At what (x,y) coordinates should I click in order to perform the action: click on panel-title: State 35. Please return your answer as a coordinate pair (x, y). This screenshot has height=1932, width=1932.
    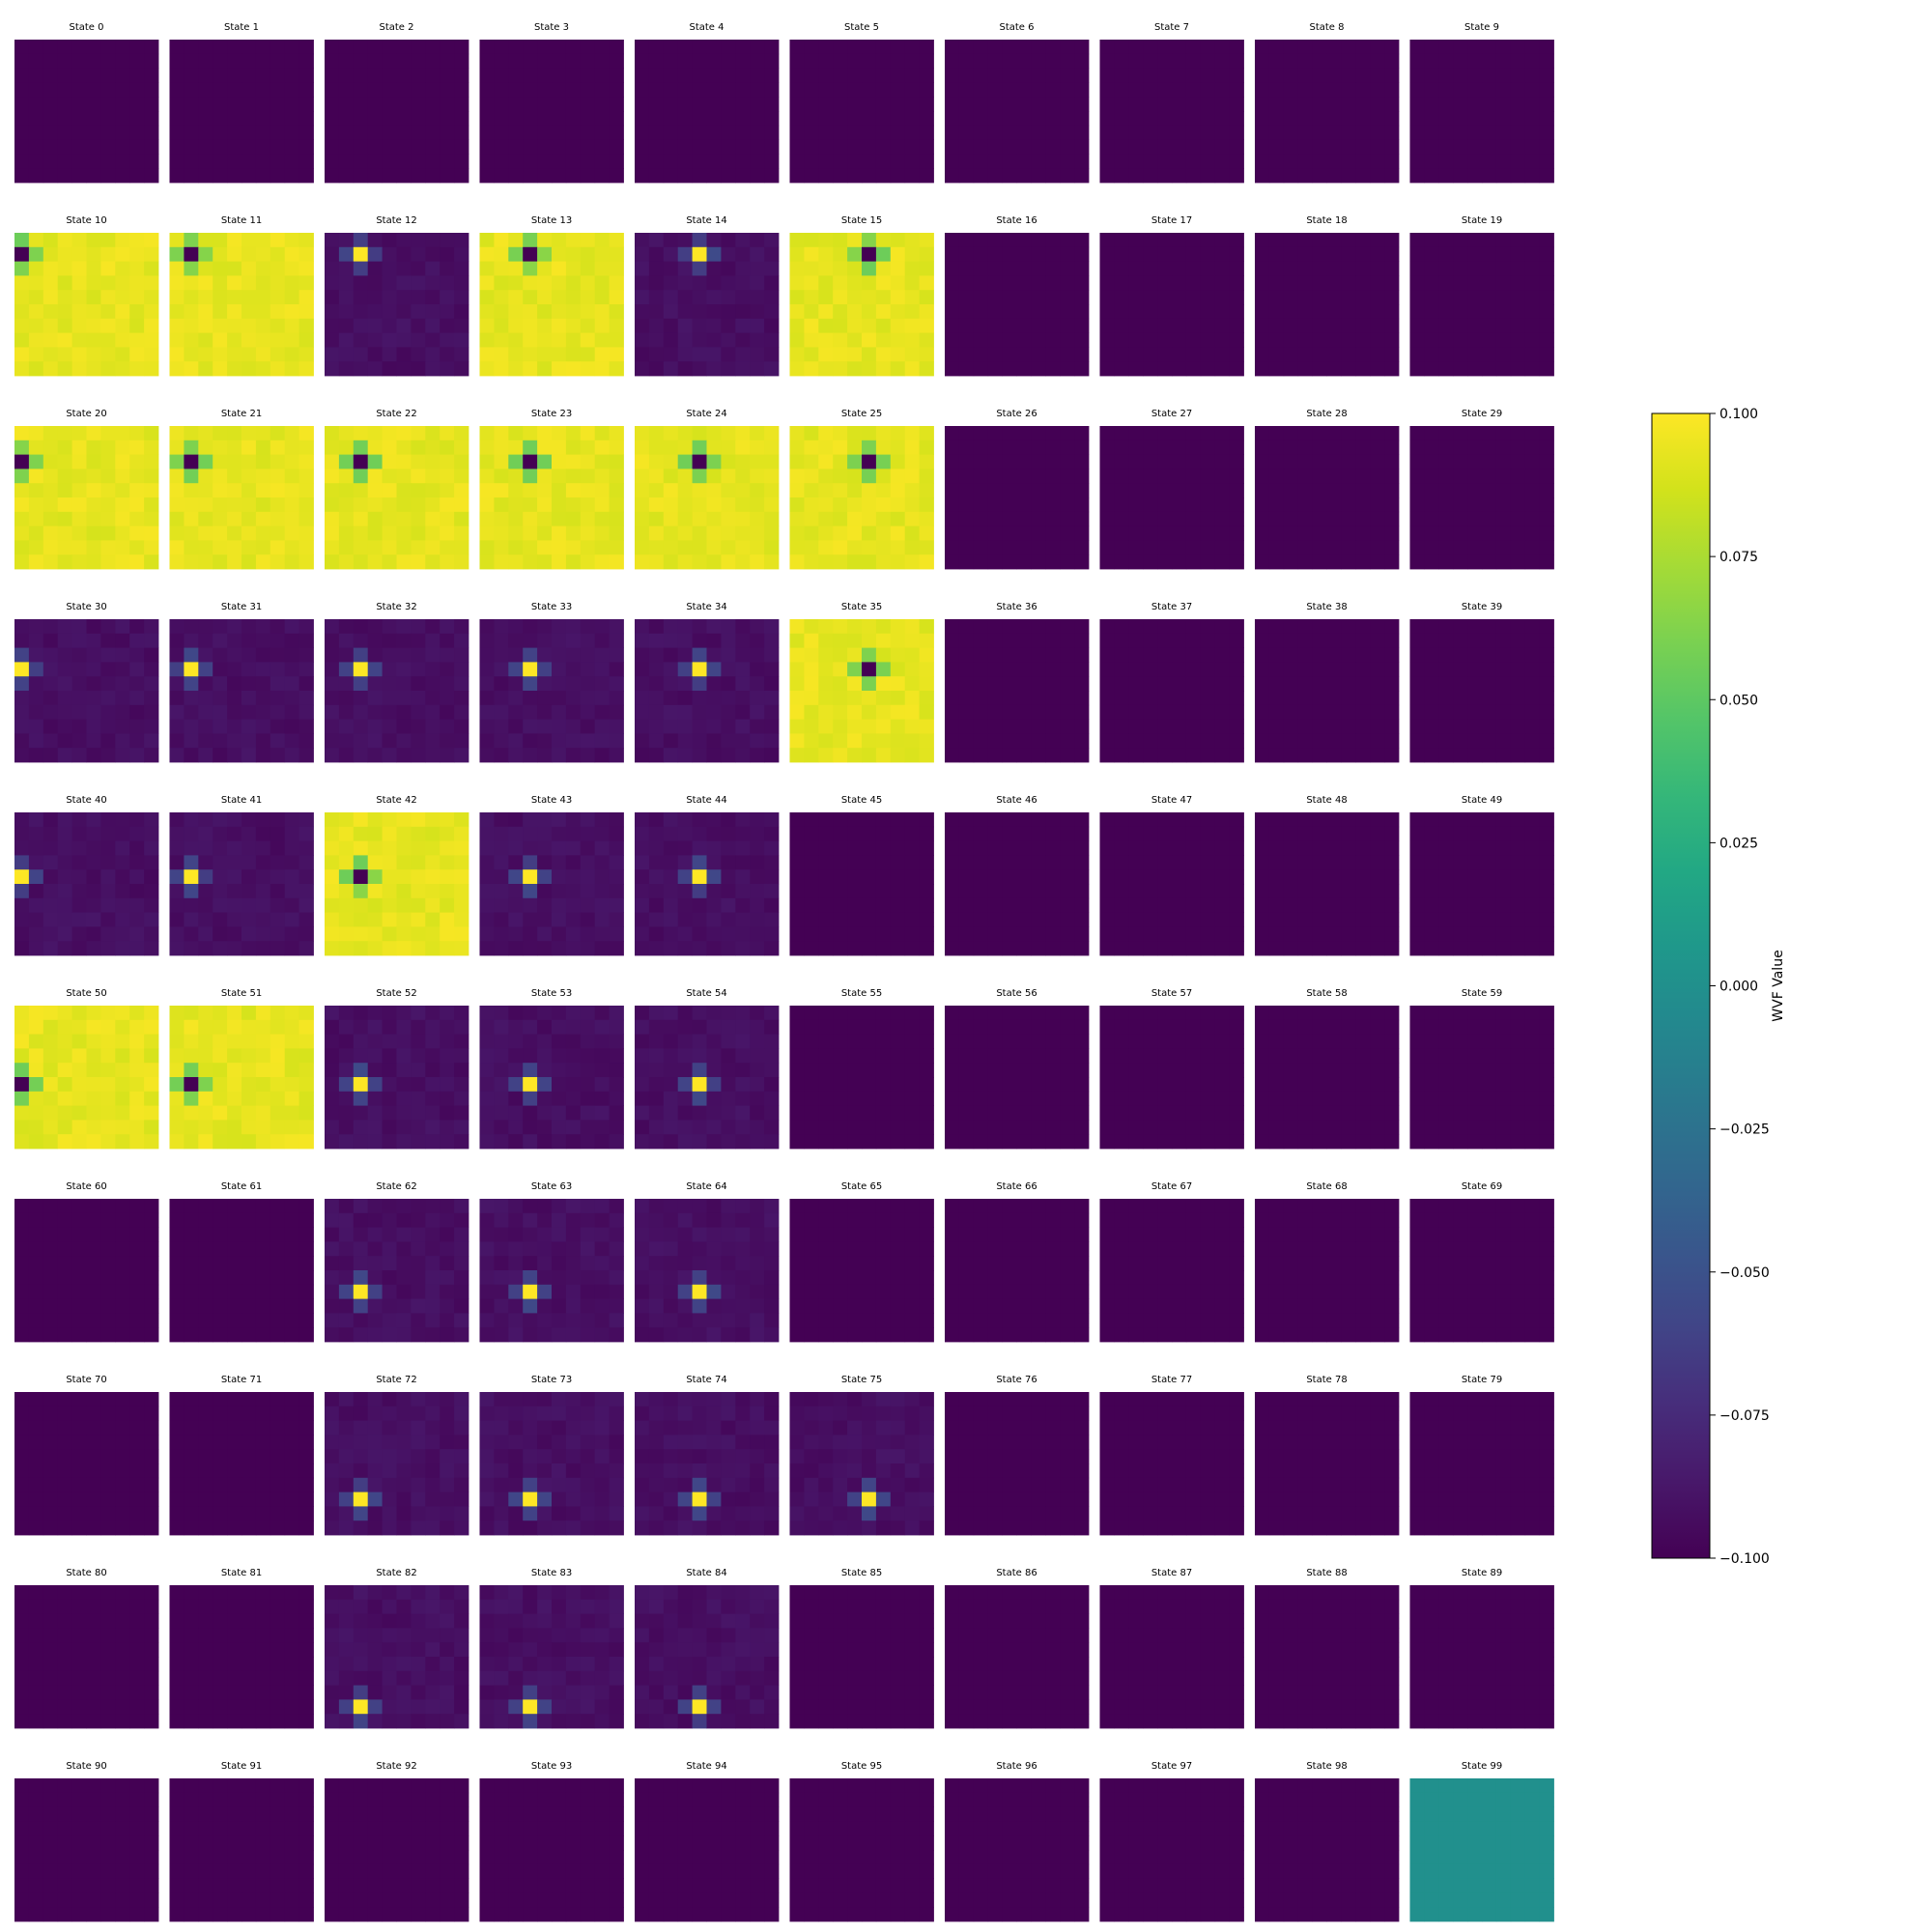
    Looking at the image, I should click on (861, 607).